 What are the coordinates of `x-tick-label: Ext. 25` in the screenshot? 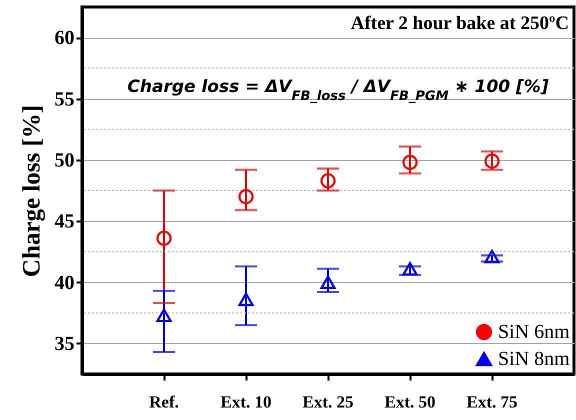 It's located at (328, 402).